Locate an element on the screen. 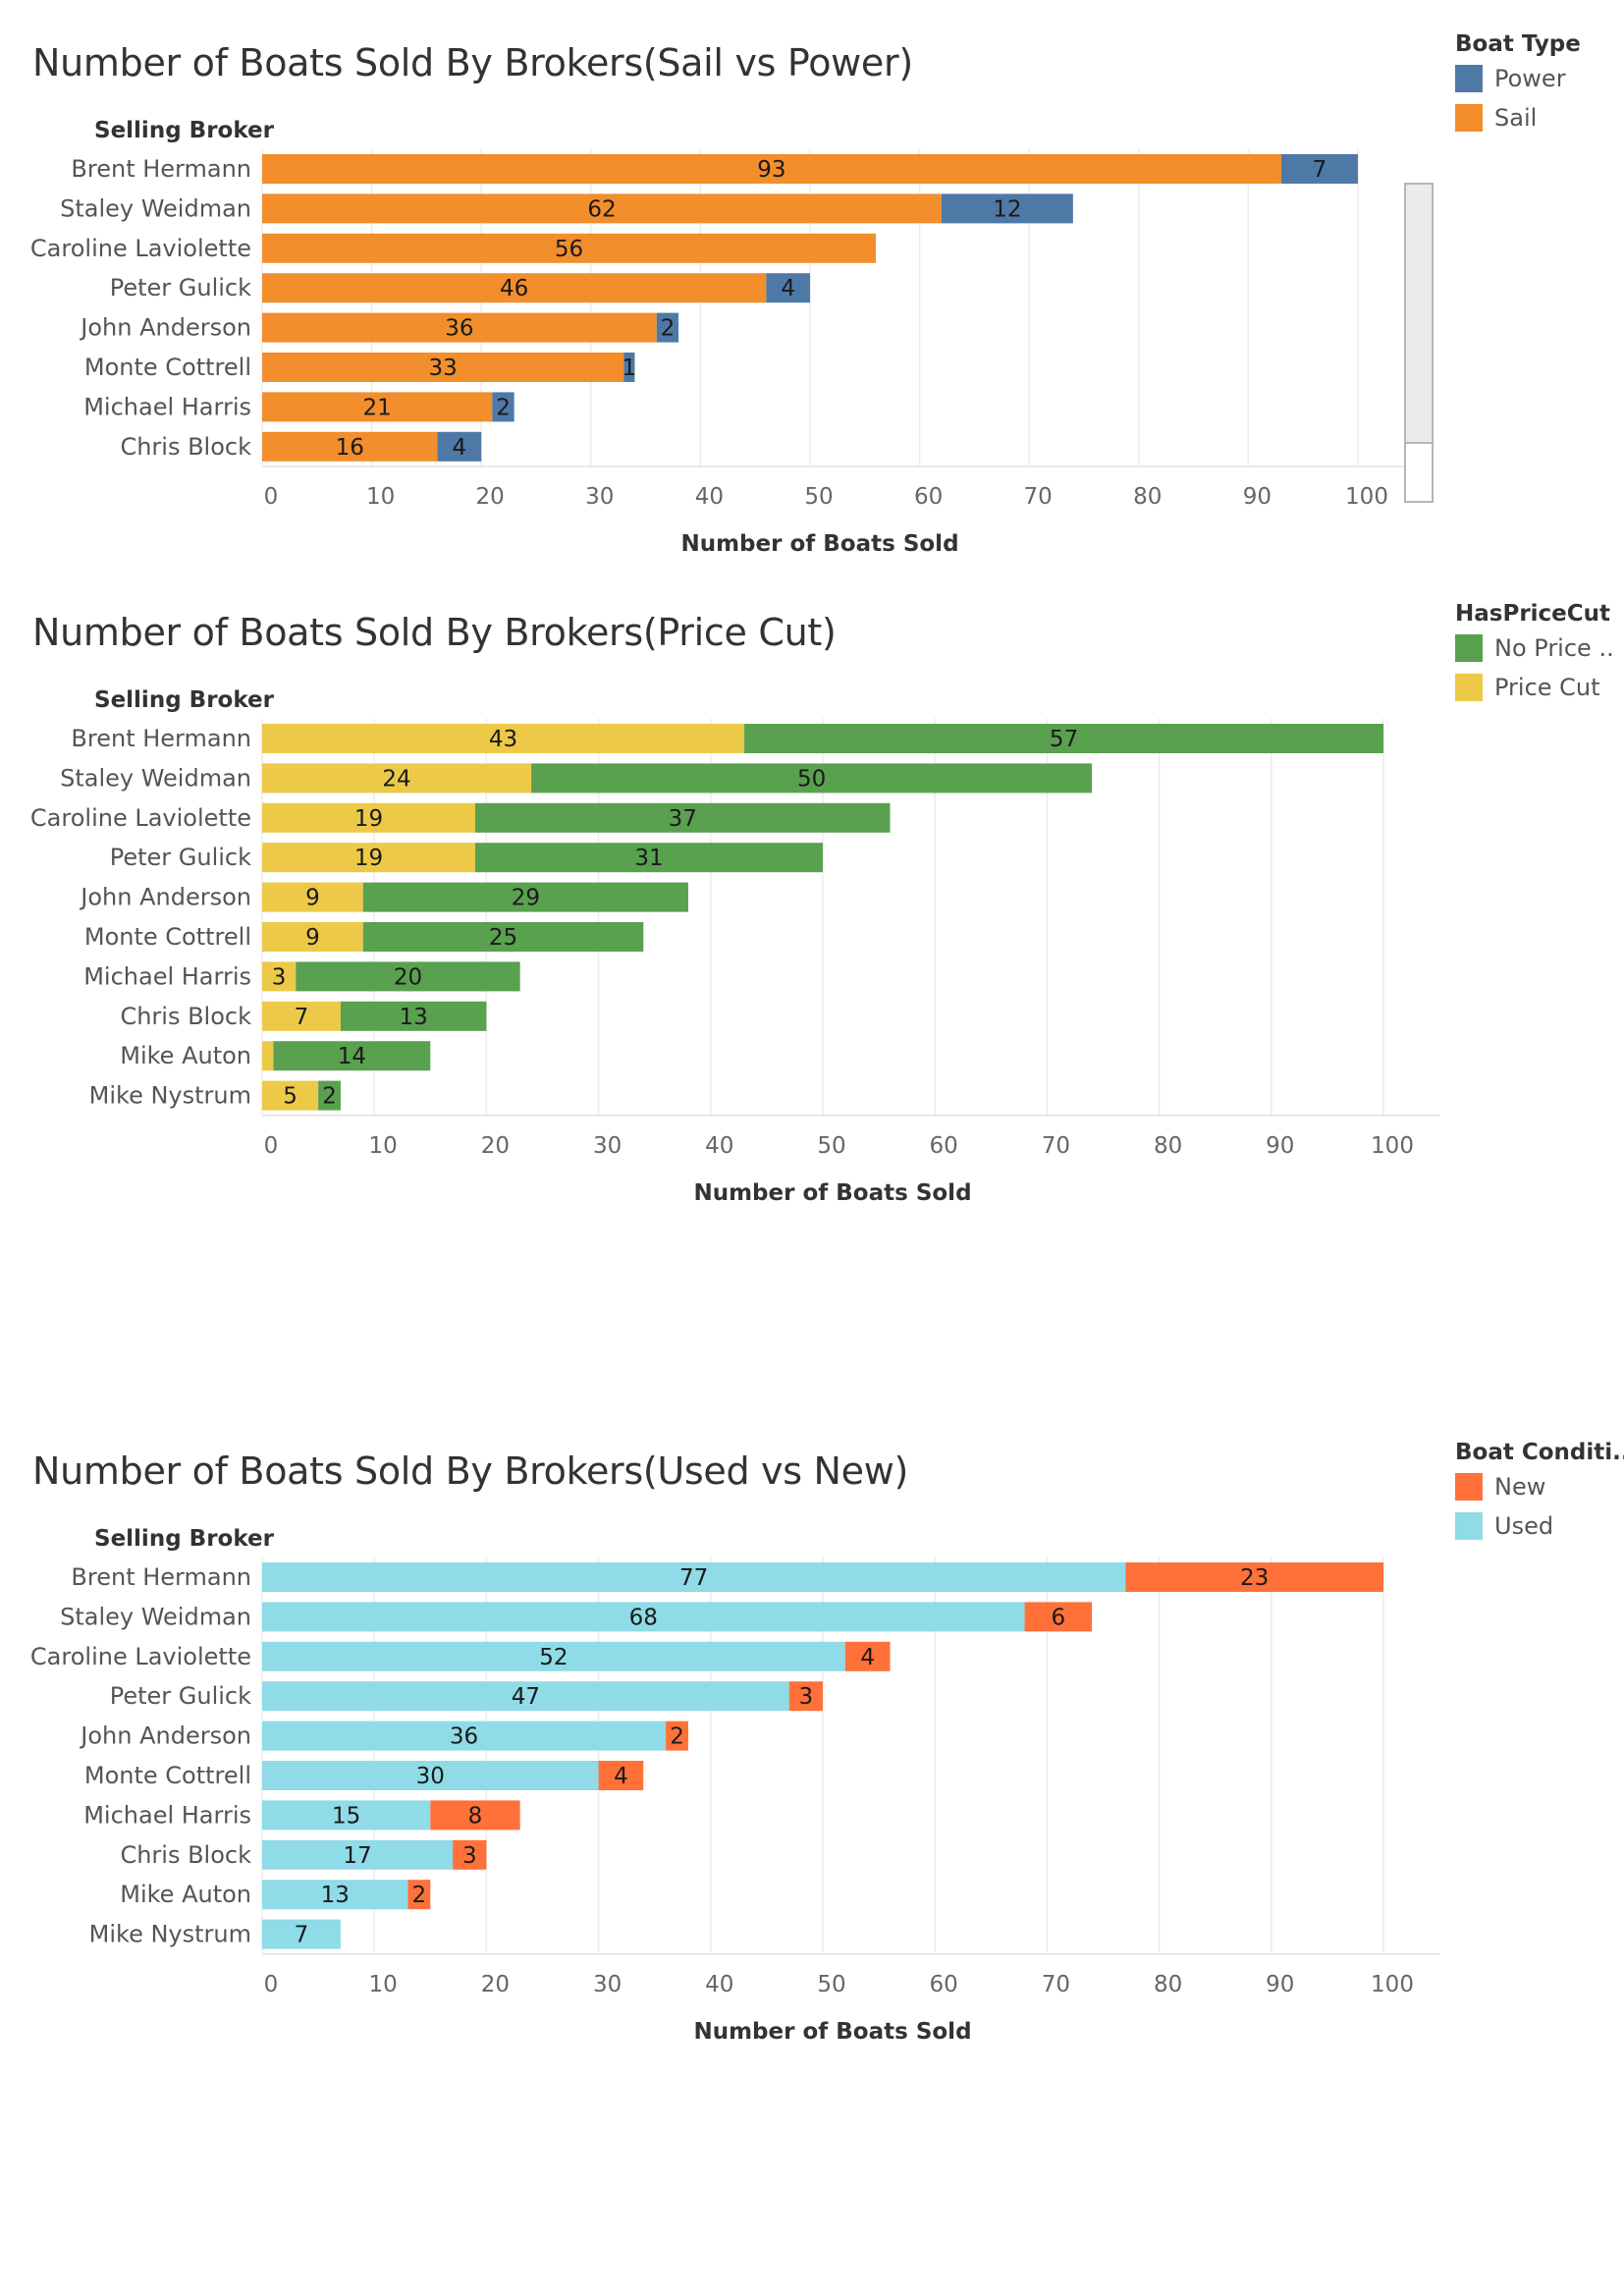  bar-power-john-anderson is located at coordinates (667, 327).